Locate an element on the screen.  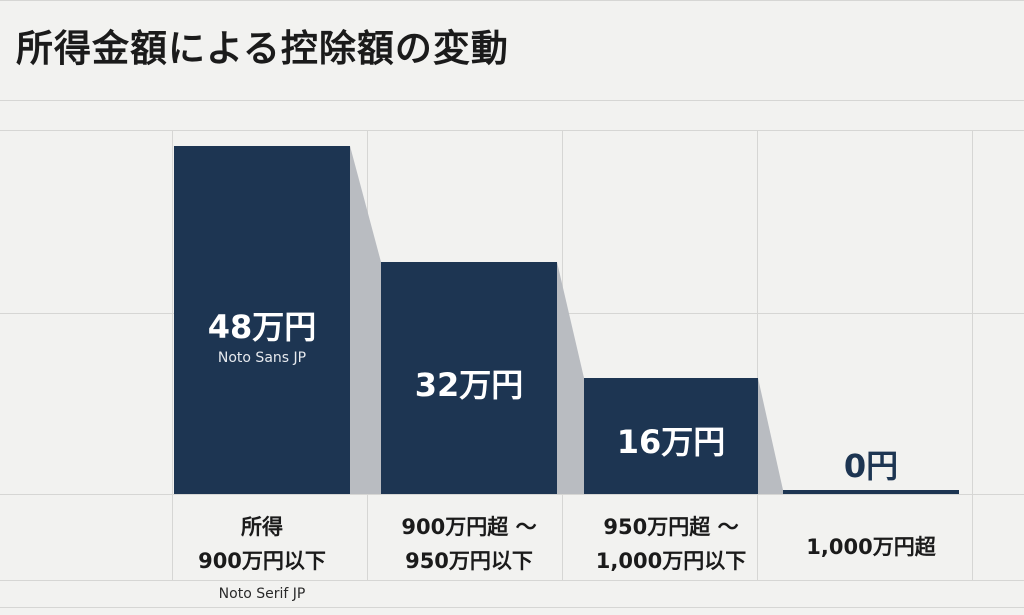
value-label-3: 0円 is located at coordinates (871, 466).